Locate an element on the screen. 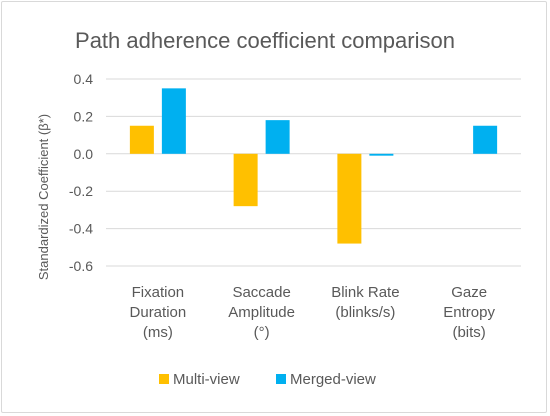 The height and width of the screenshot is (416, 550). category-label: Blink Rate (blinks/s) is located at coordinates (365, 302).